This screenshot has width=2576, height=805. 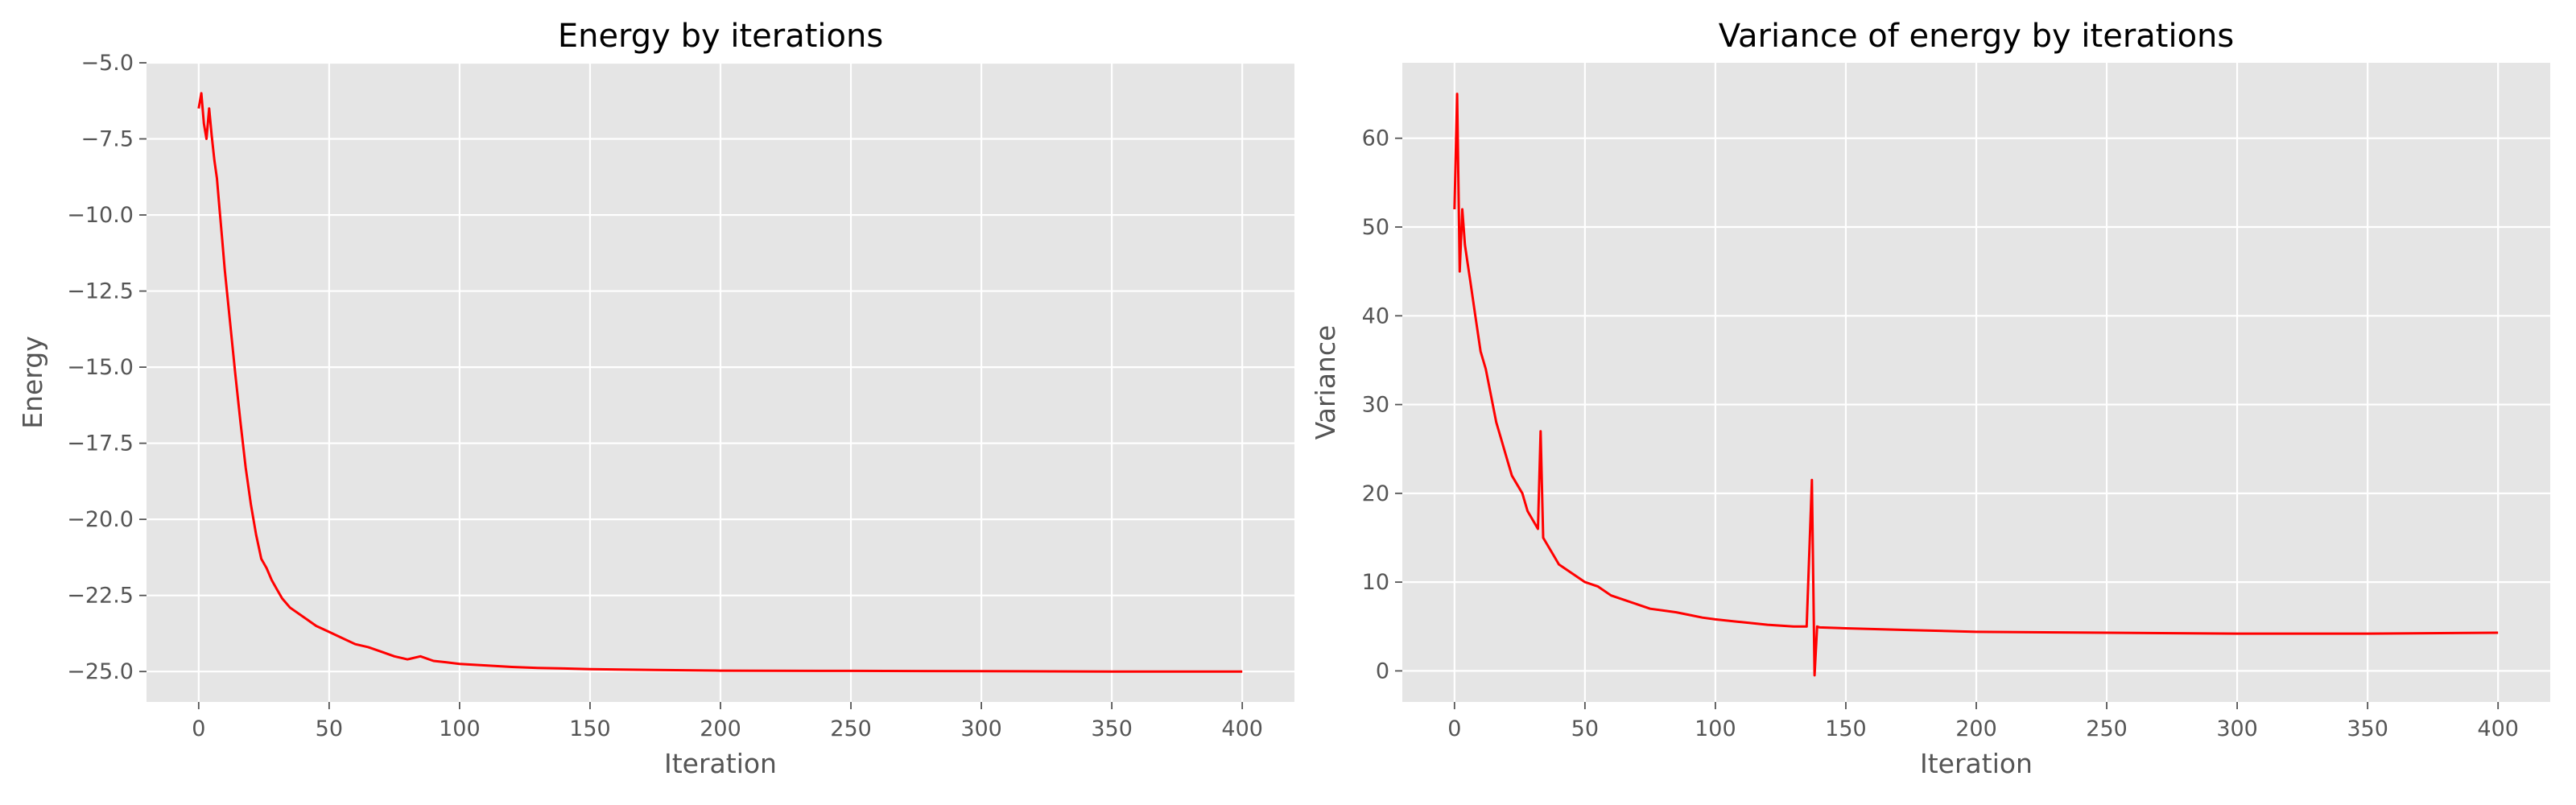 What do you see at coordinates (1375, 405) in the screenshot?
I see `y-tick-label: 30` at bounding box center [1375, 405].